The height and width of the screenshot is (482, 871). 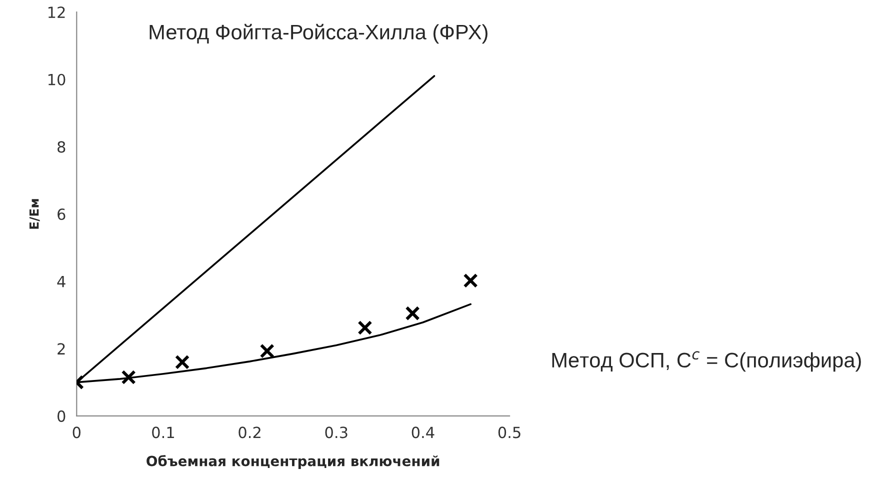 What do you see at coordinates (249, 432) in the screenshot?
I see `x-tick-label: 0.2` at bounding box center [249, 432].